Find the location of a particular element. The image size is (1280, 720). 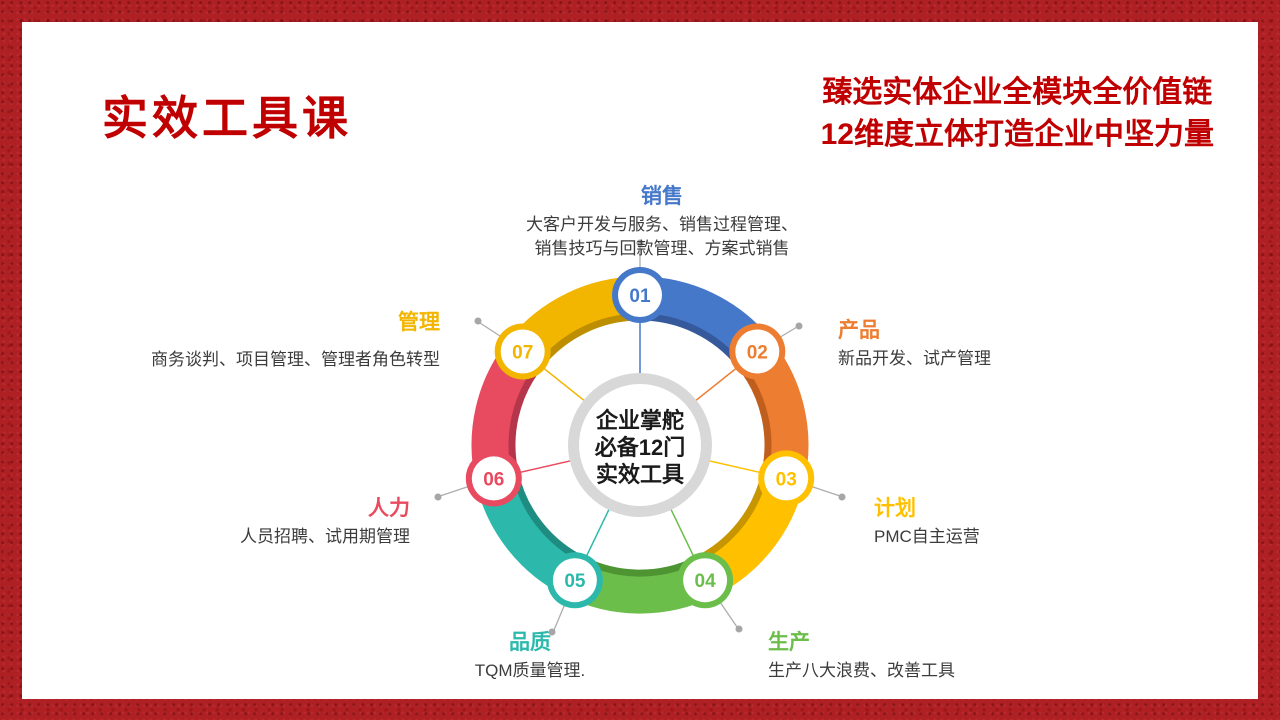

badge-number: 04 is located at coordinates (706, 581).